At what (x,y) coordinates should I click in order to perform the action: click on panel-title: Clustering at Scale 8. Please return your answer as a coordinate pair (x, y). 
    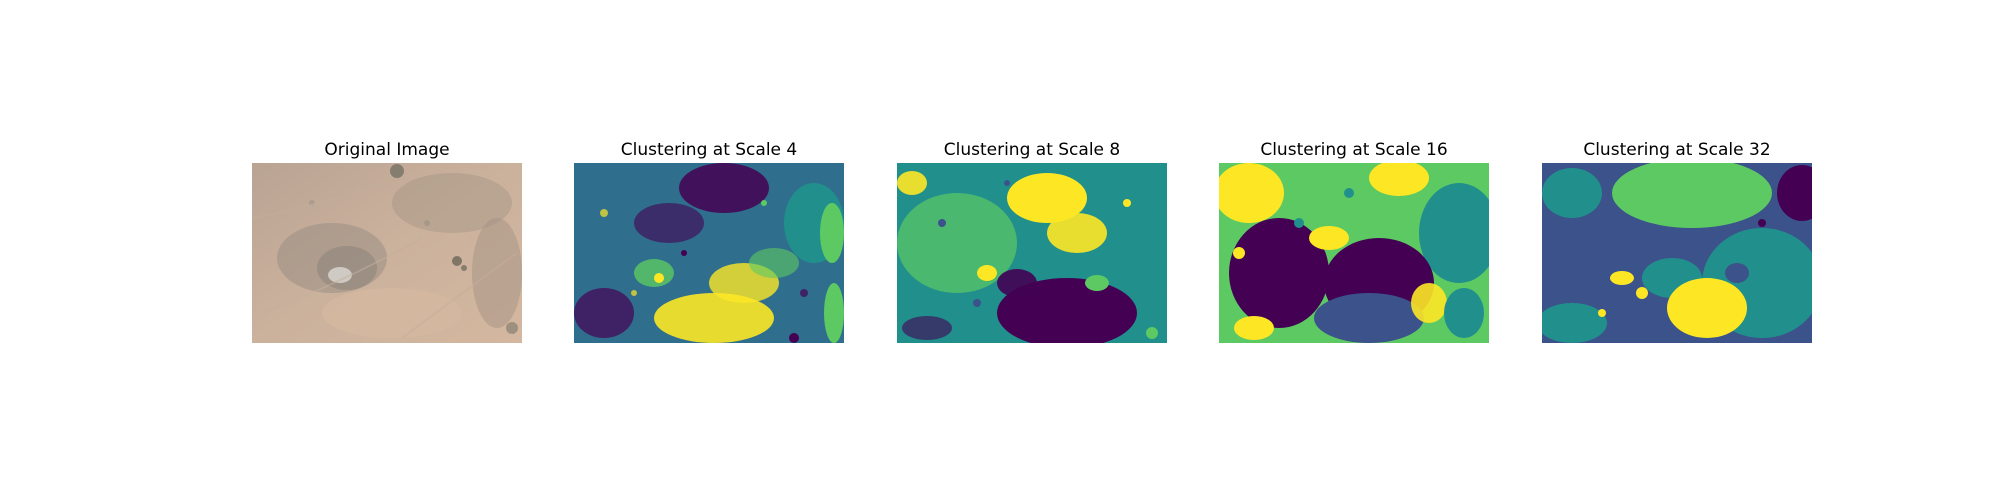
    Looking at the image, I should click on (1032, 150).